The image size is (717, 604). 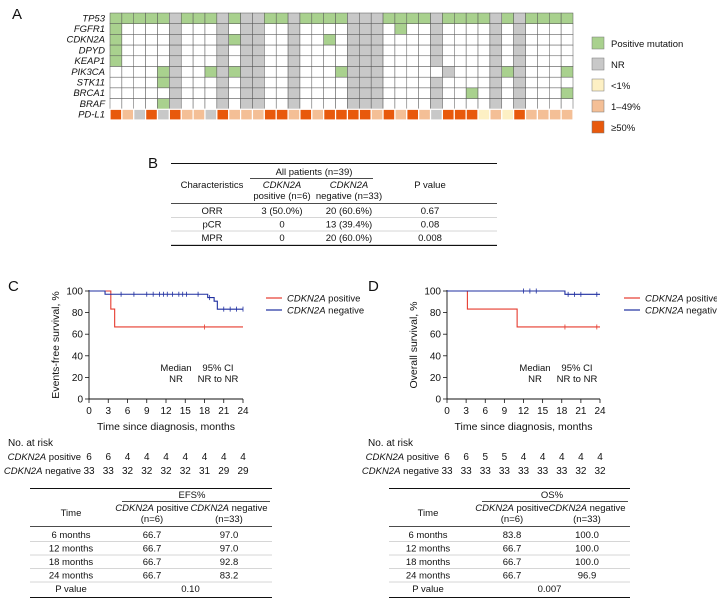 I want to click on panel-c-table-col-positive: CDKN2A positive, so click(x=151, y=508).